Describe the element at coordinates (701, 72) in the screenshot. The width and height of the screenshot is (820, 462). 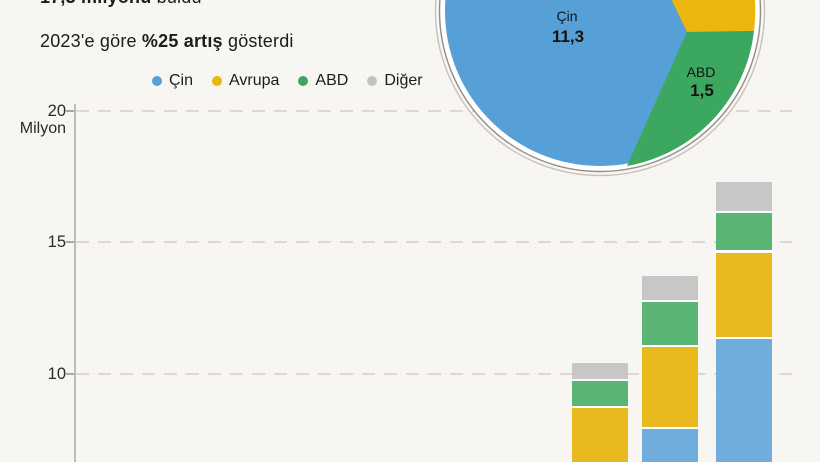
I see `pie-label-abd-name: ABD` at that location.